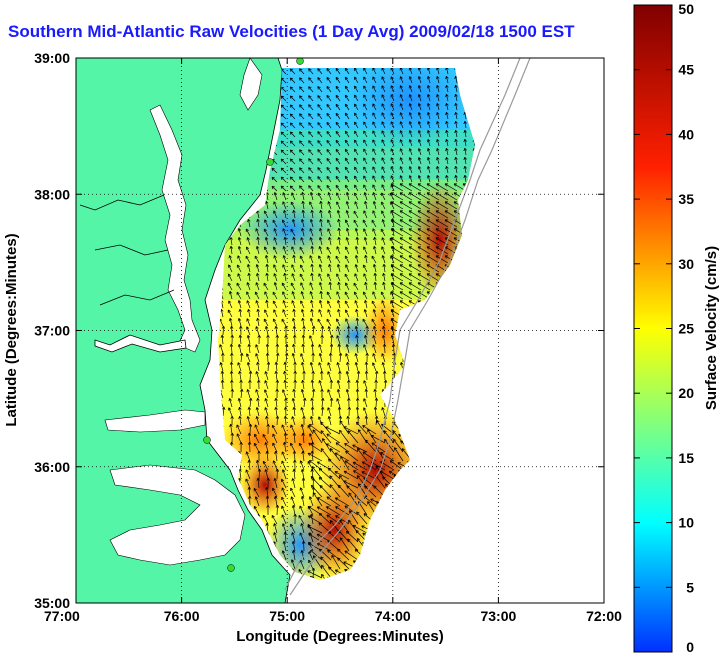  Describe the element at coordinates (686, 70) in the screenshot. I see `colorbar-tick-label: 45` at that location.